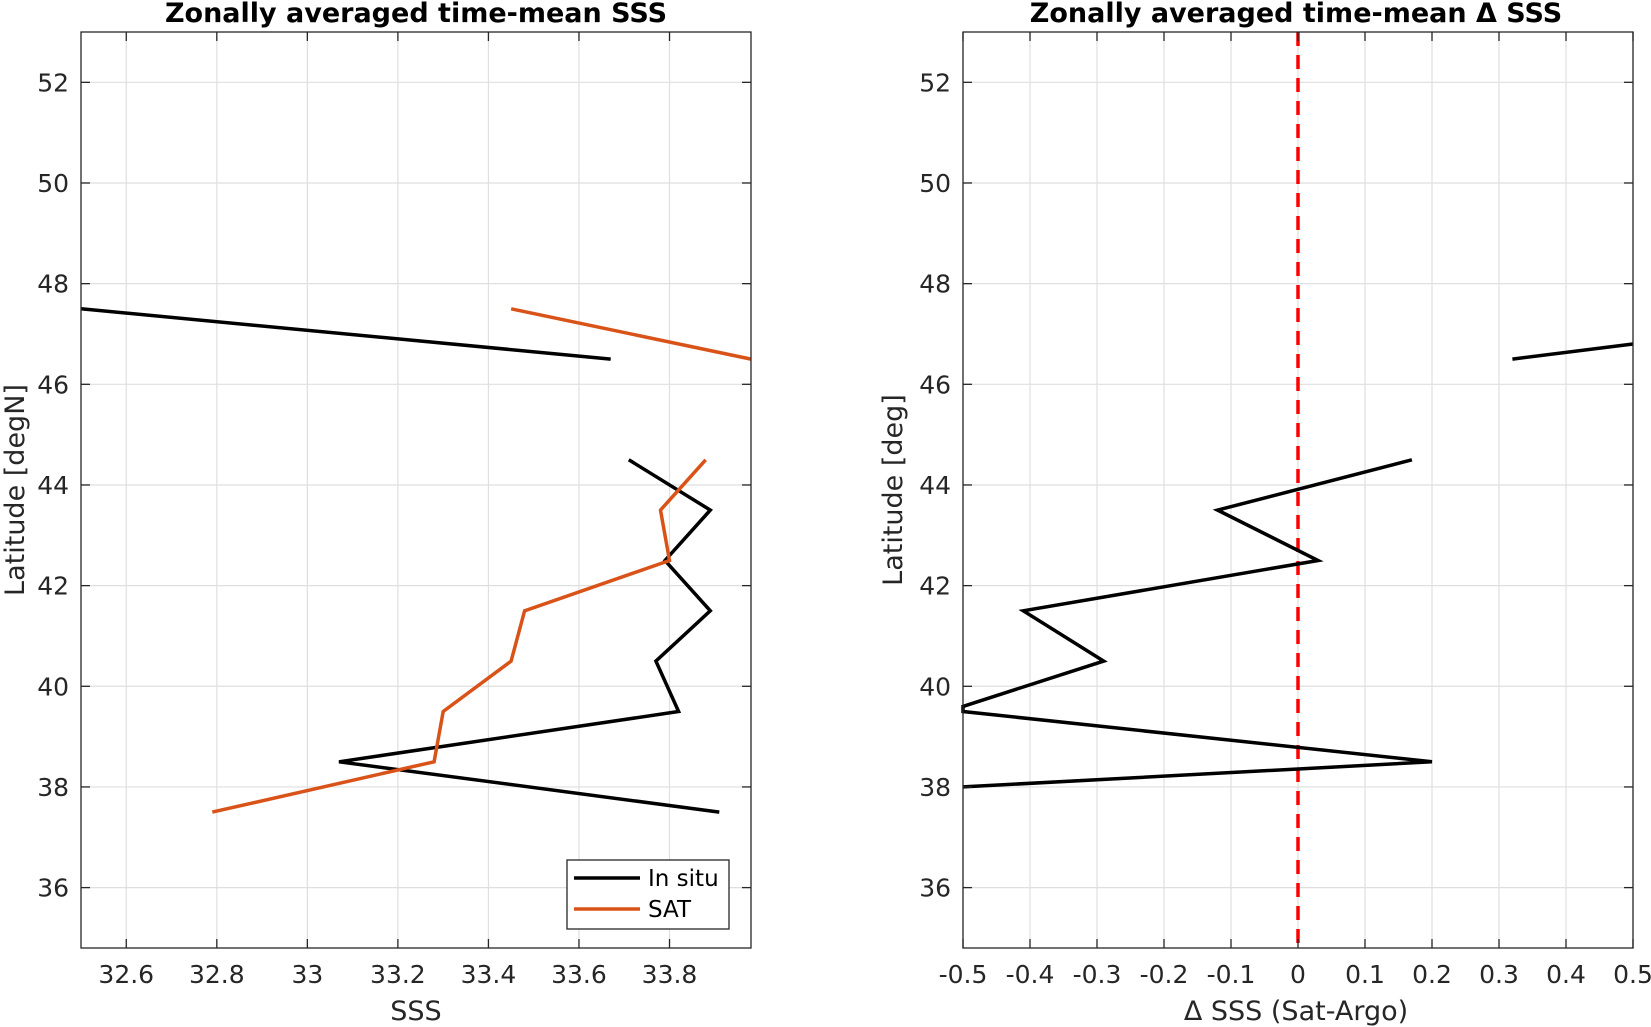 This screenshot has height=1027, width=1651. What do you see at coordinates (416, 14) in the screenshot?
I see `sss-title: Zonally averaged time-mean SSS` at bounding box center [416, 14].